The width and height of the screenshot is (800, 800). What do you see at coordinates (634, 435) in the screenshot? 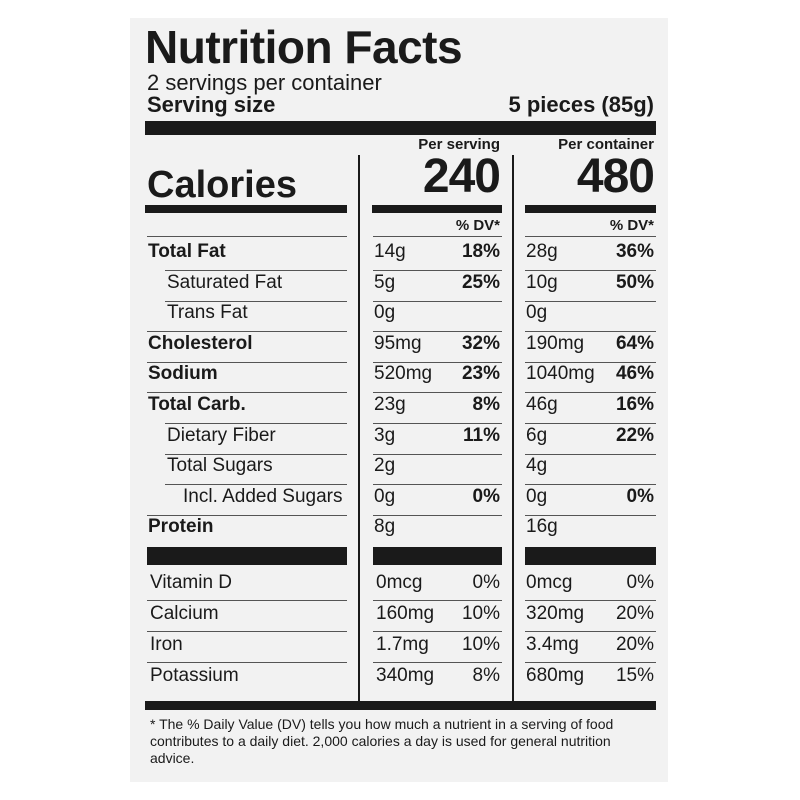
I see `container-dv-dietary-fiber: 22%` at bounding box center [634, 435].